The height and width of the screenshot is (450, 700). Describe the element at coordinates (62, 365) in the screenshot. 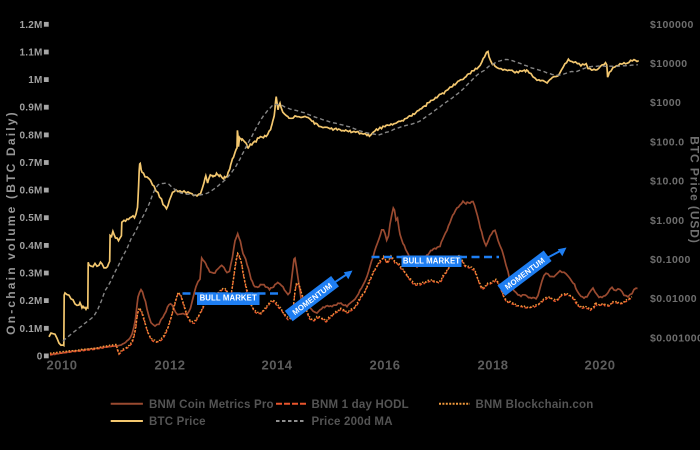

I see `svg-text: 2010` at that location.